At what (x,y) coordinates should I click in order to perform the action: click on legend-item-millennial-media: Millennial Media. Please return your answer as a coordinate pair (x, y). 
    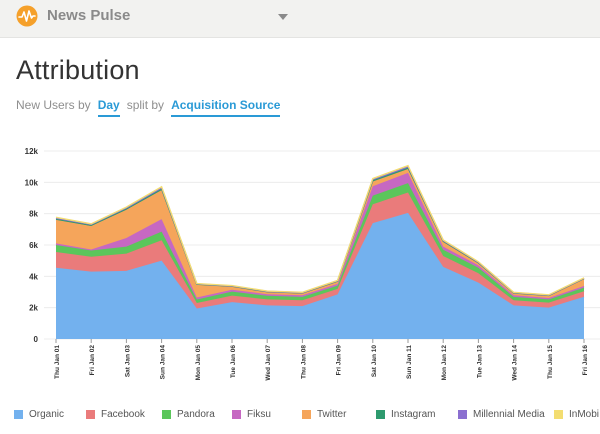
    Looking at the image, I should click on (501, 414).